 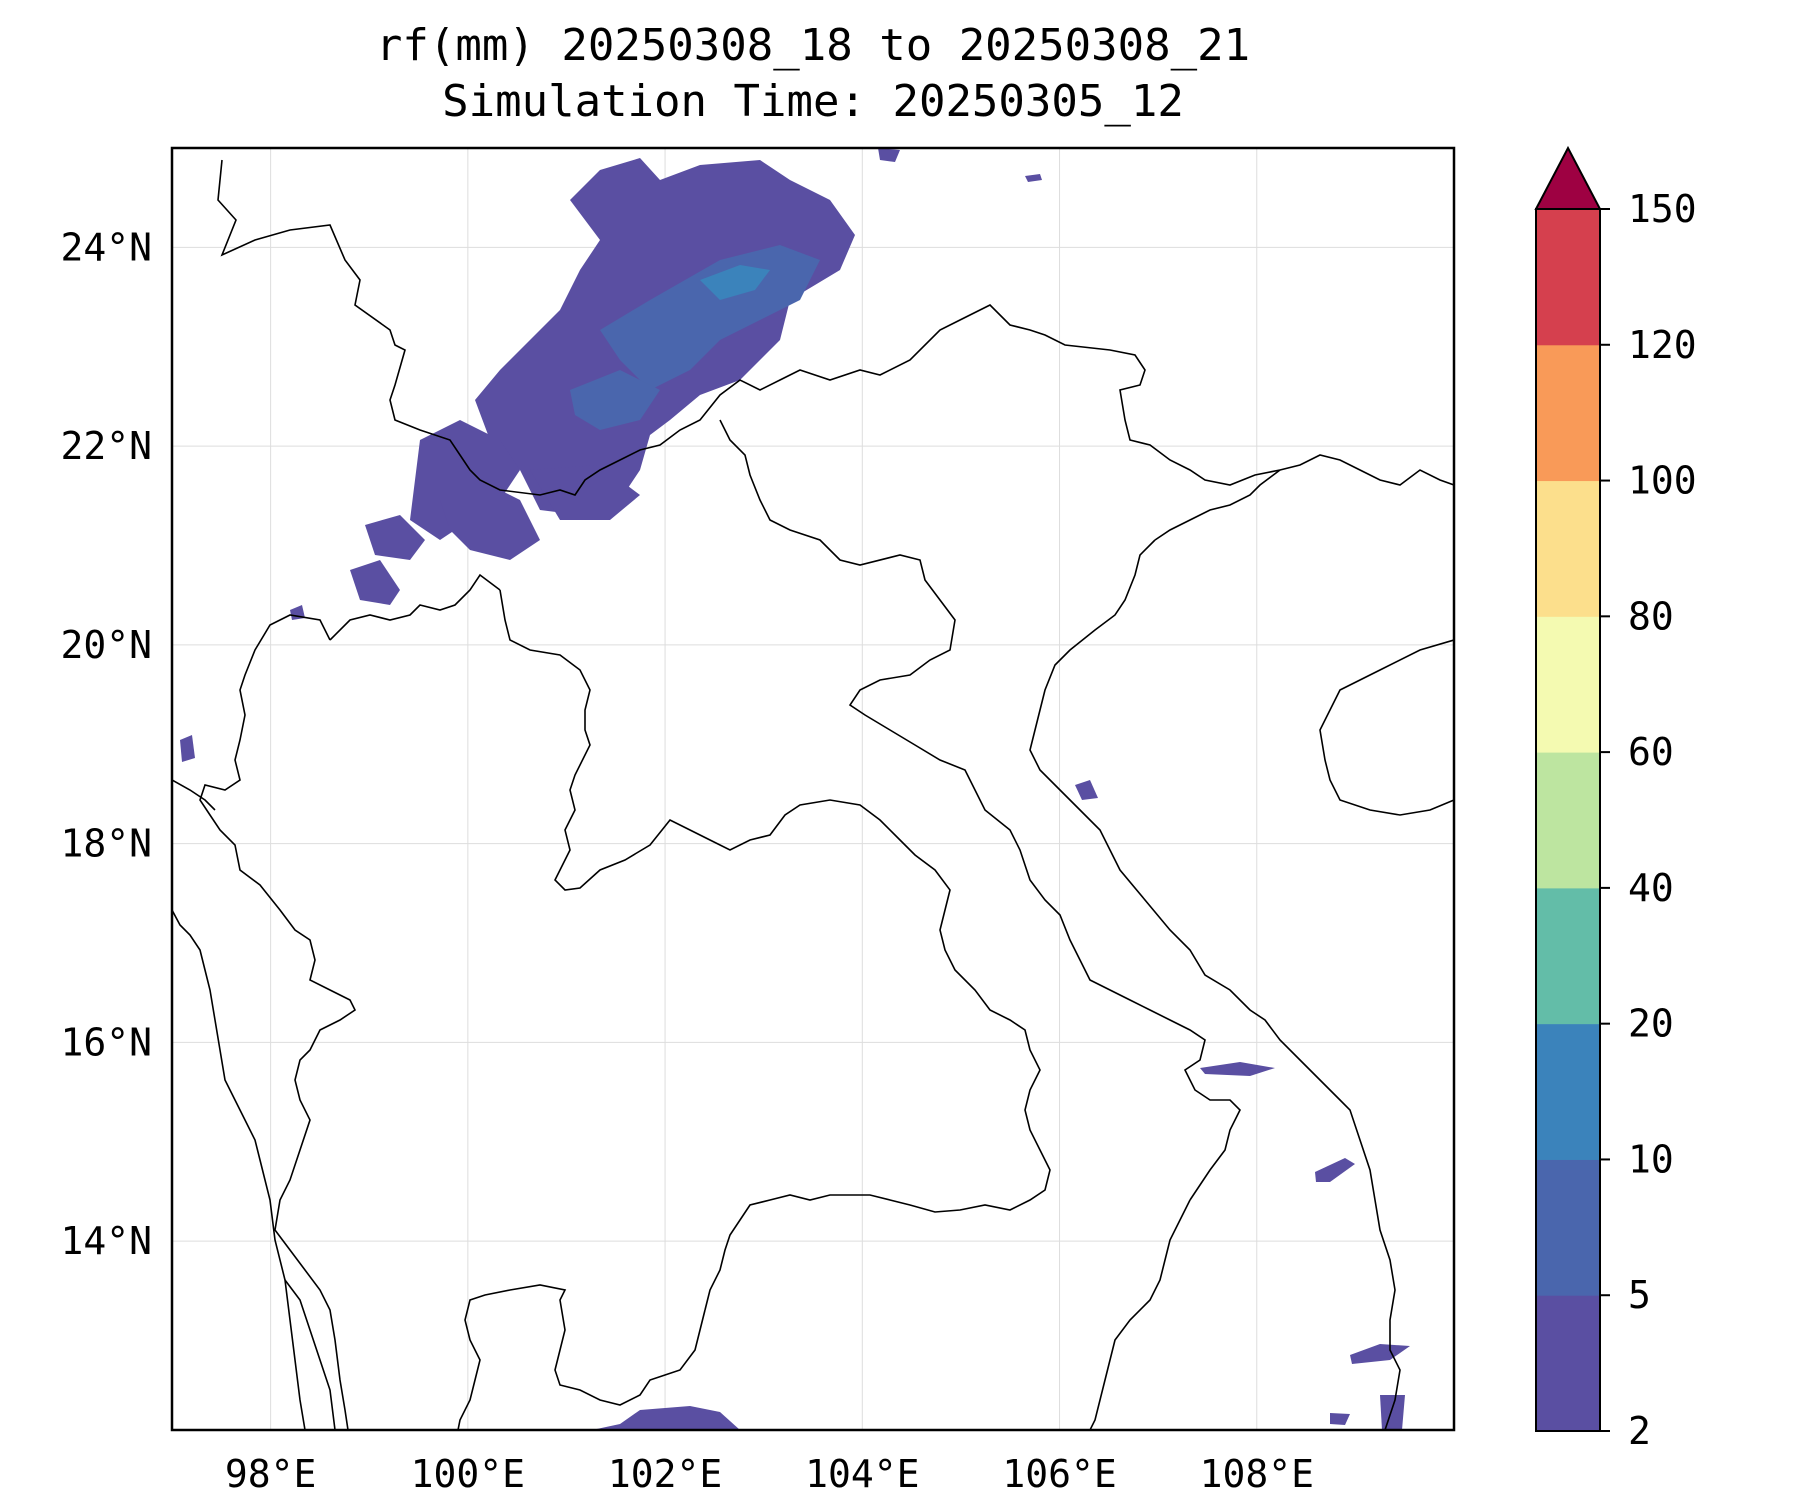 I want to click on colorbar-label: 150, so click(x=1662, y=209).